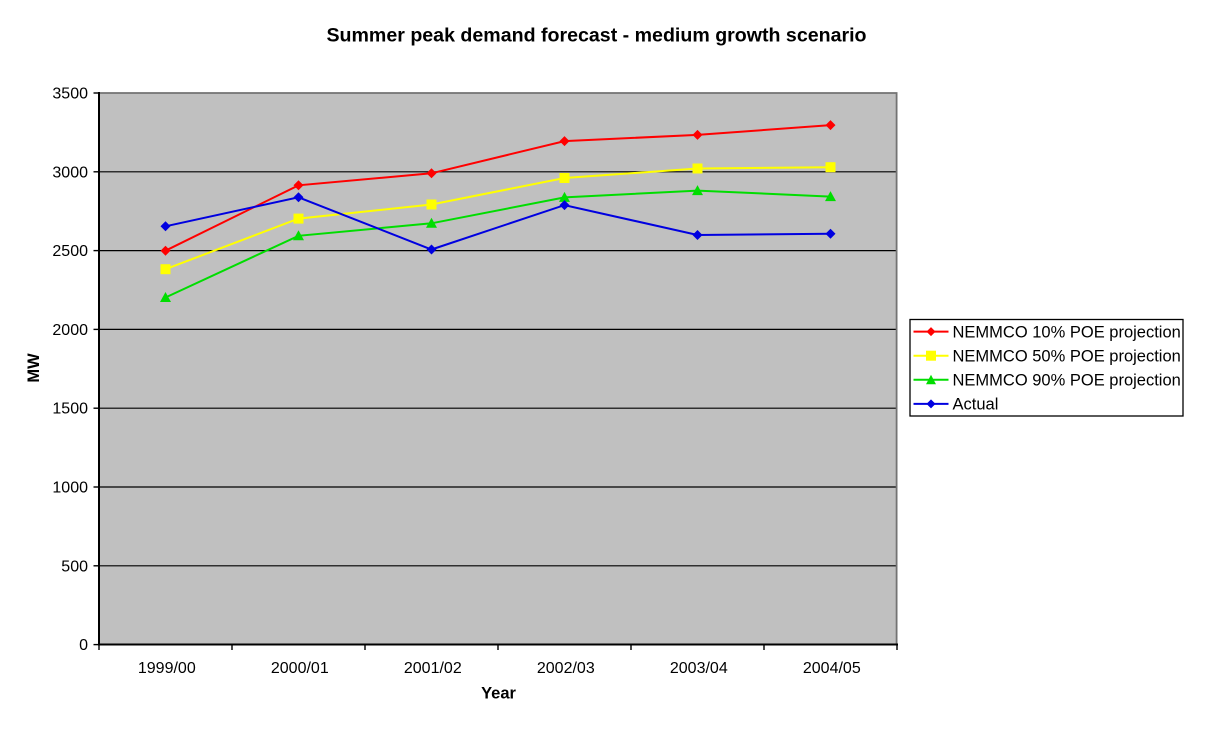  Describe the element at coordinates (300, 668) in the screenshot. I see `svg-text: 2000/01` at that location.